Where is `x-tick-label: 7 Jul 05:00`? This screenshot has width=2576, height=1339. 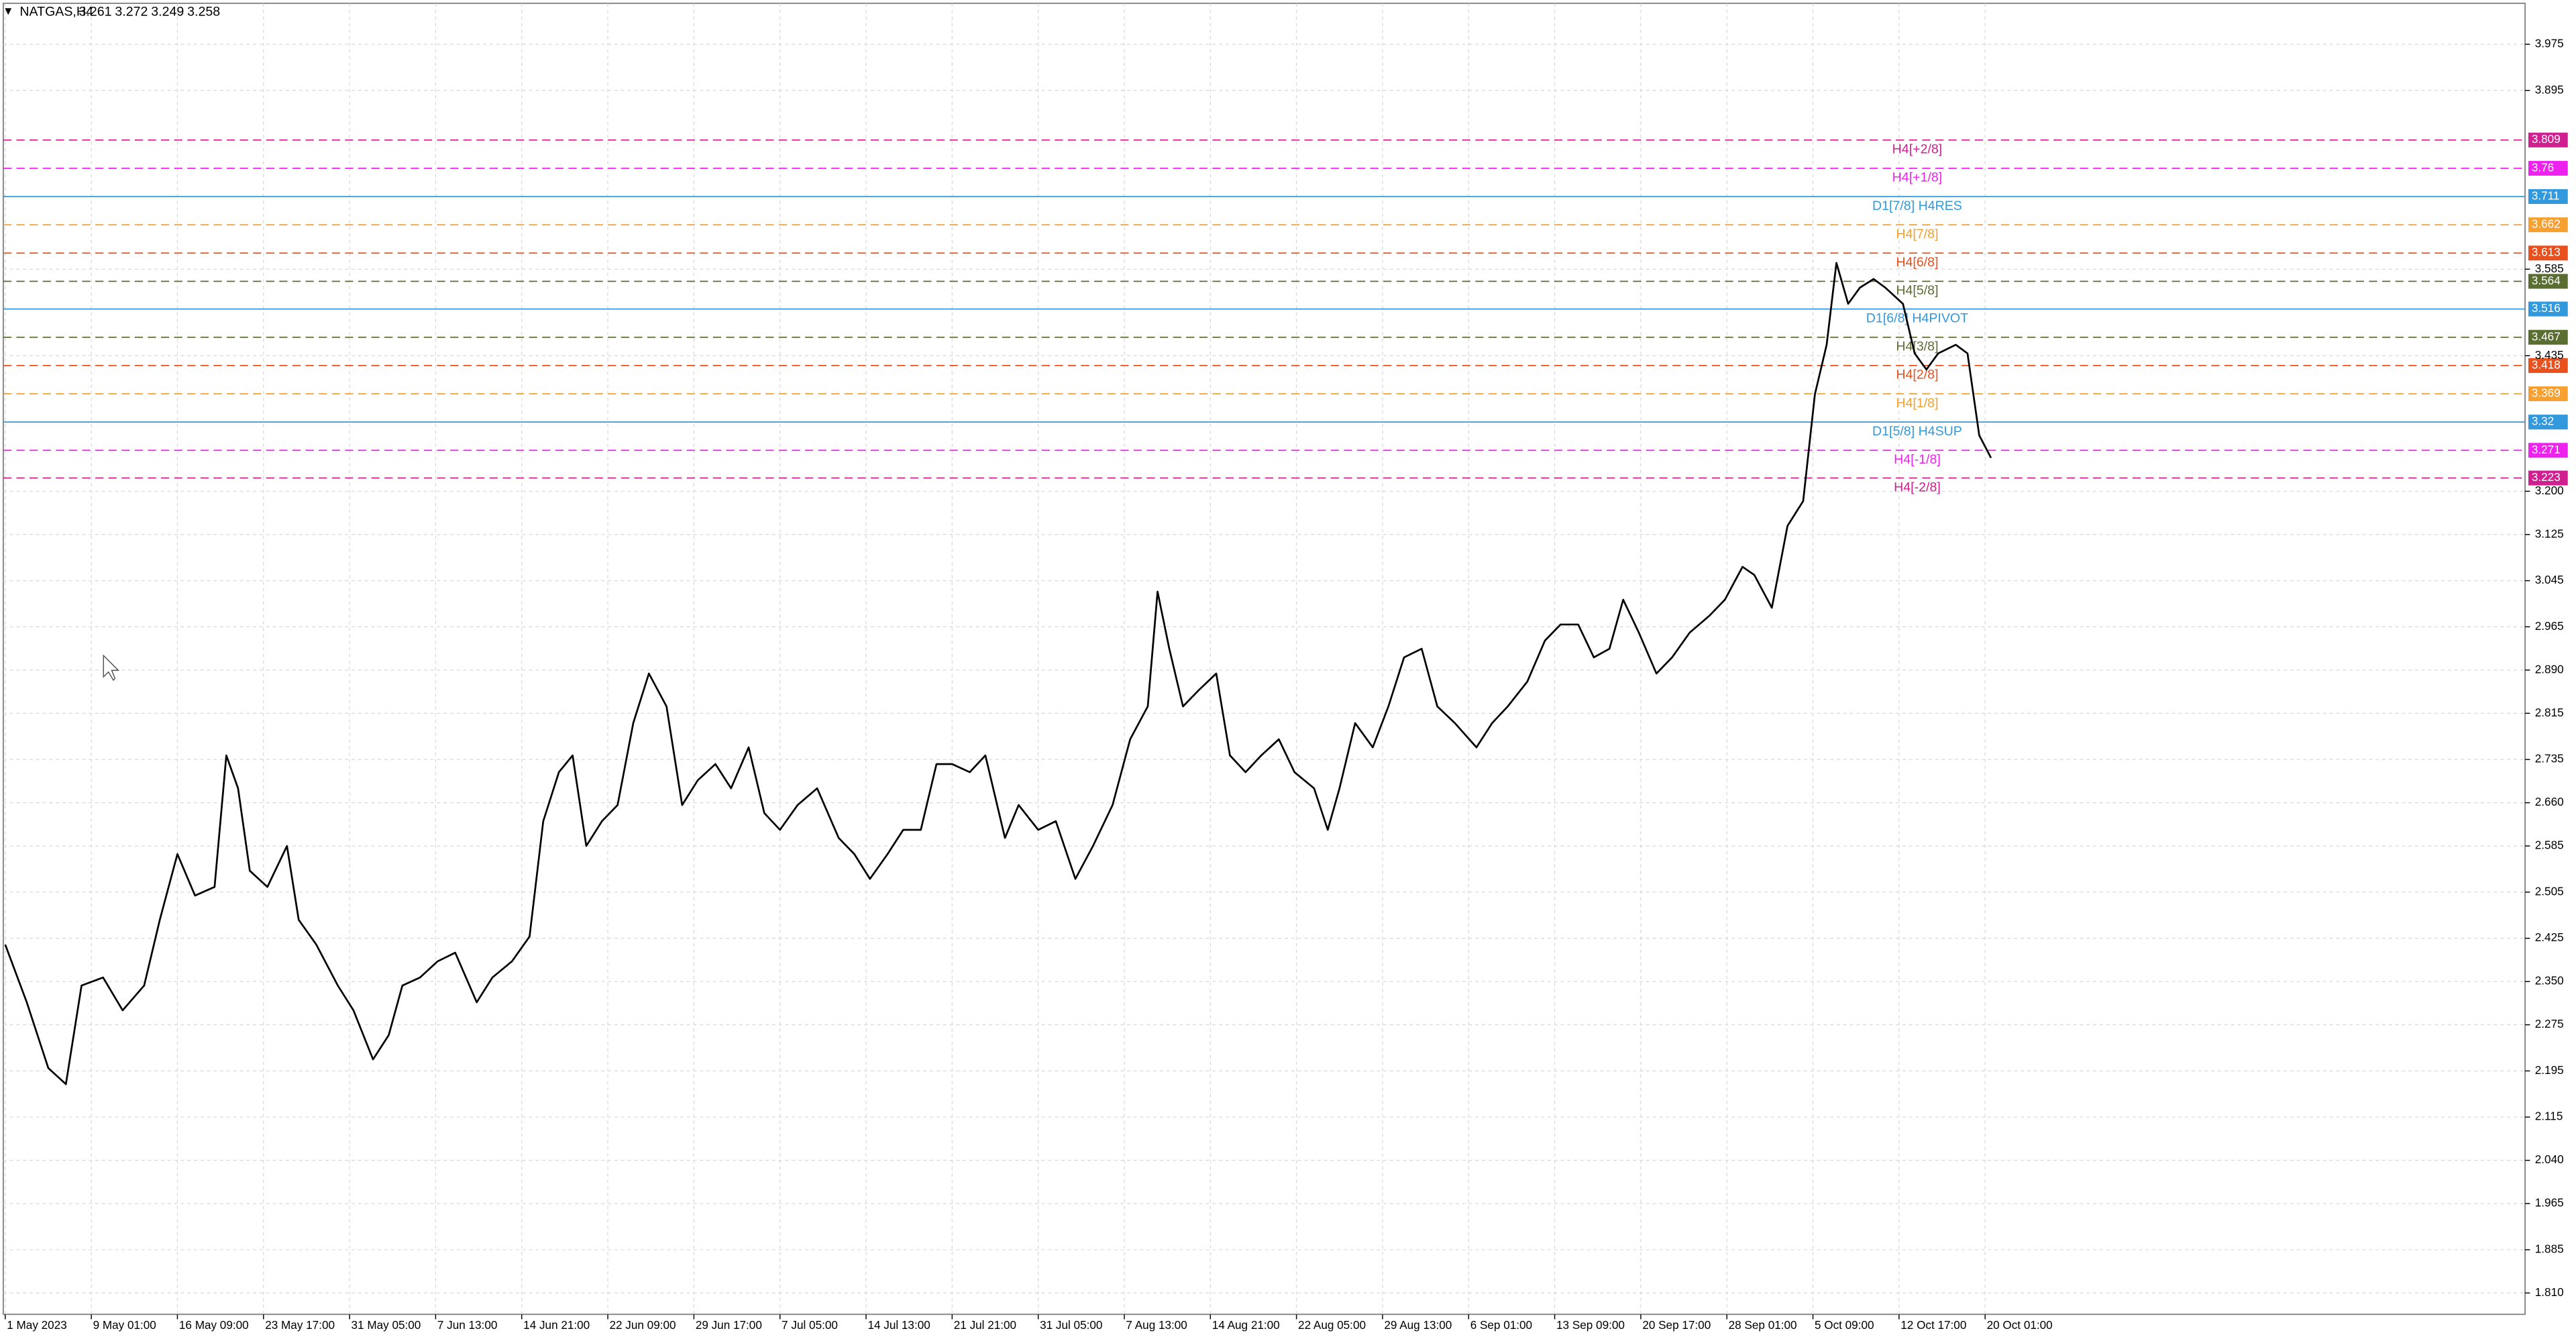 x-tick-label: 7 Jul 05:00 is located at coordinates (810, 1325).